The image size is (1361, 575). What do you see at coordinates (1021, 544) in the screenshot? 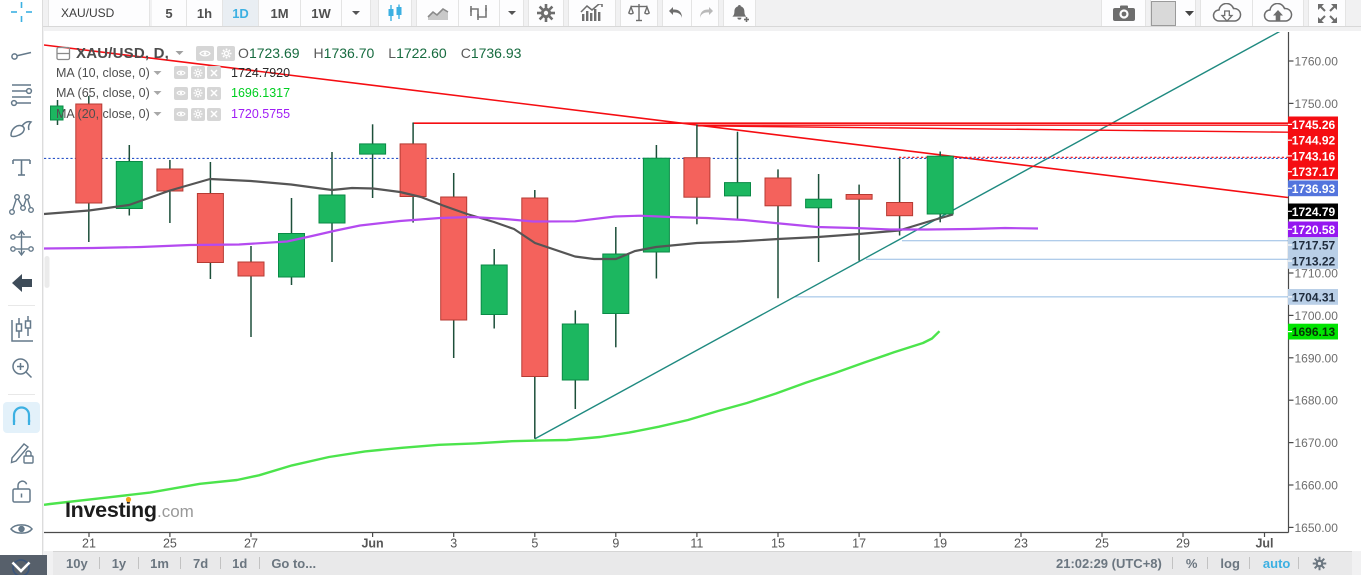
I see `svg-text: 23` at bounding box center [1021, 544].